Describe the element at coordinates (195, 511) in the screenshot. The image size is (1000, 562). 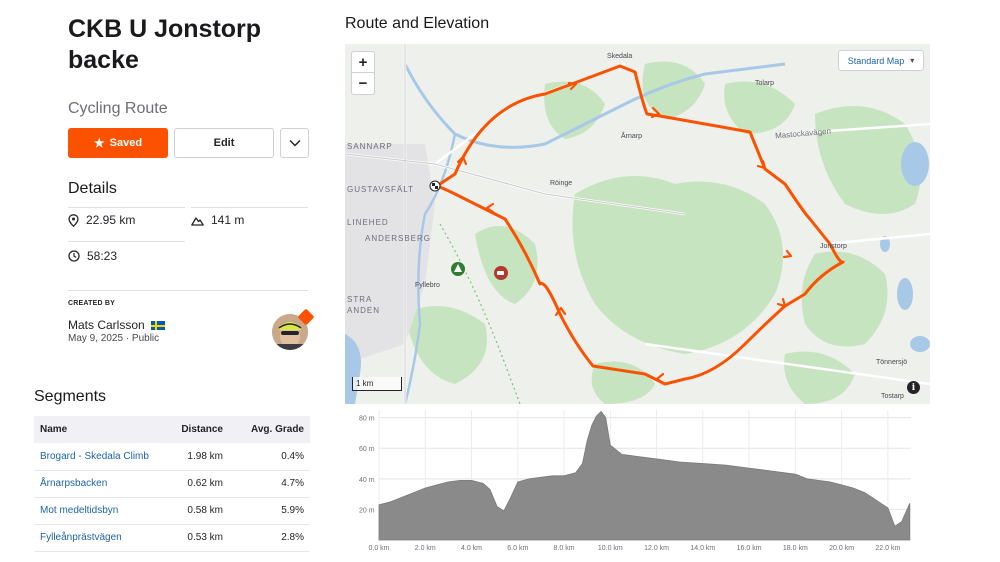
I see `segment-distance: 0.58 km` at that location.